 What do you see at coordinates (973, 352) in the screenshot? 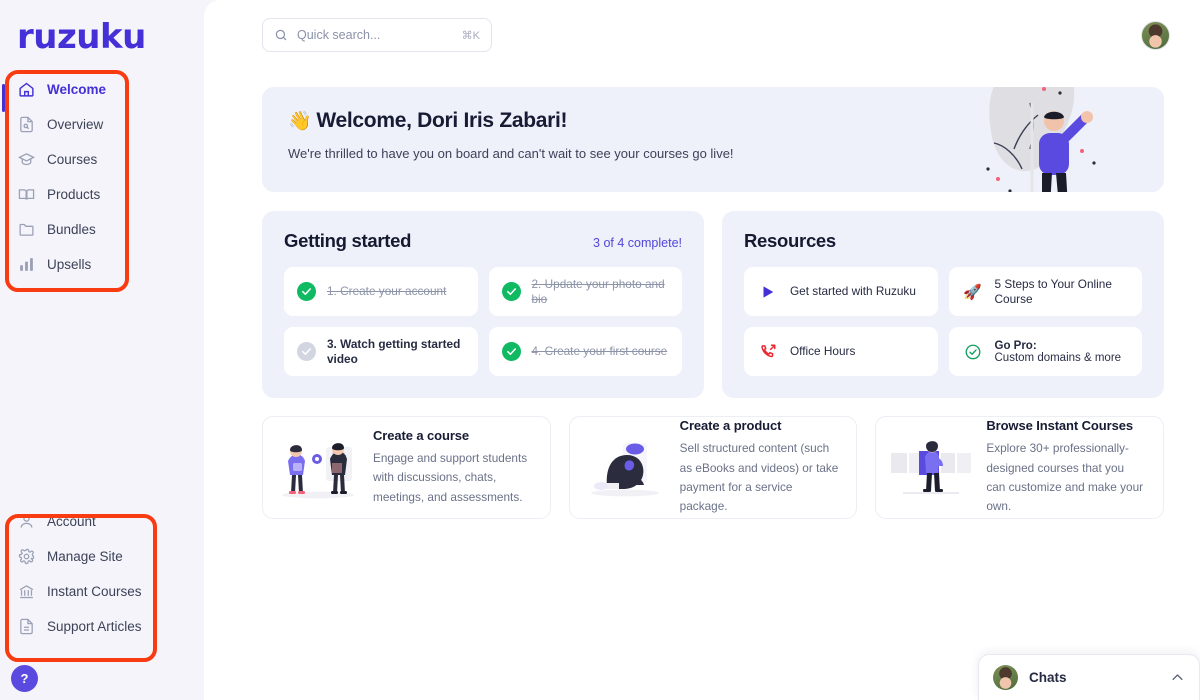
I see `check-circle-icon` at bounding box center [973, 352].